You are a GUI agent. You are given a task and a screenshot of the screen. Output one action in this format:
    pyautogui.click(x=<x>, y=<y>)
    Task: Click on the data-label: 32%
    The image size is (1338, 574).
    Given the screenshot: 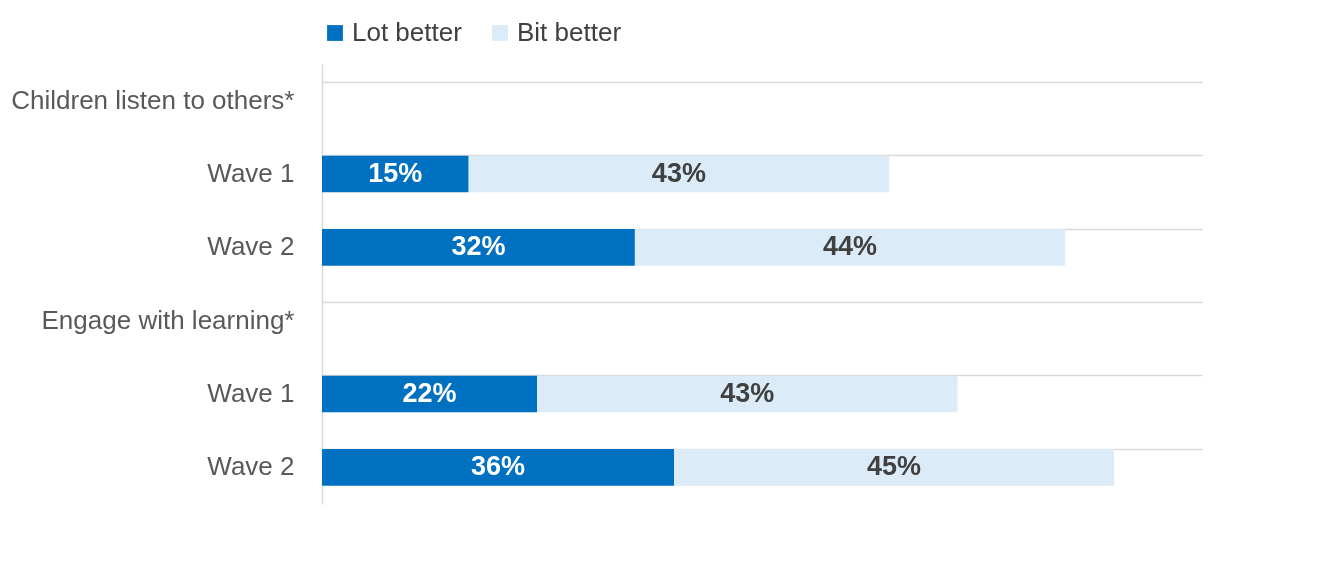 What is the action you would take?
    pyautogui.click(x=478, y=246)
    